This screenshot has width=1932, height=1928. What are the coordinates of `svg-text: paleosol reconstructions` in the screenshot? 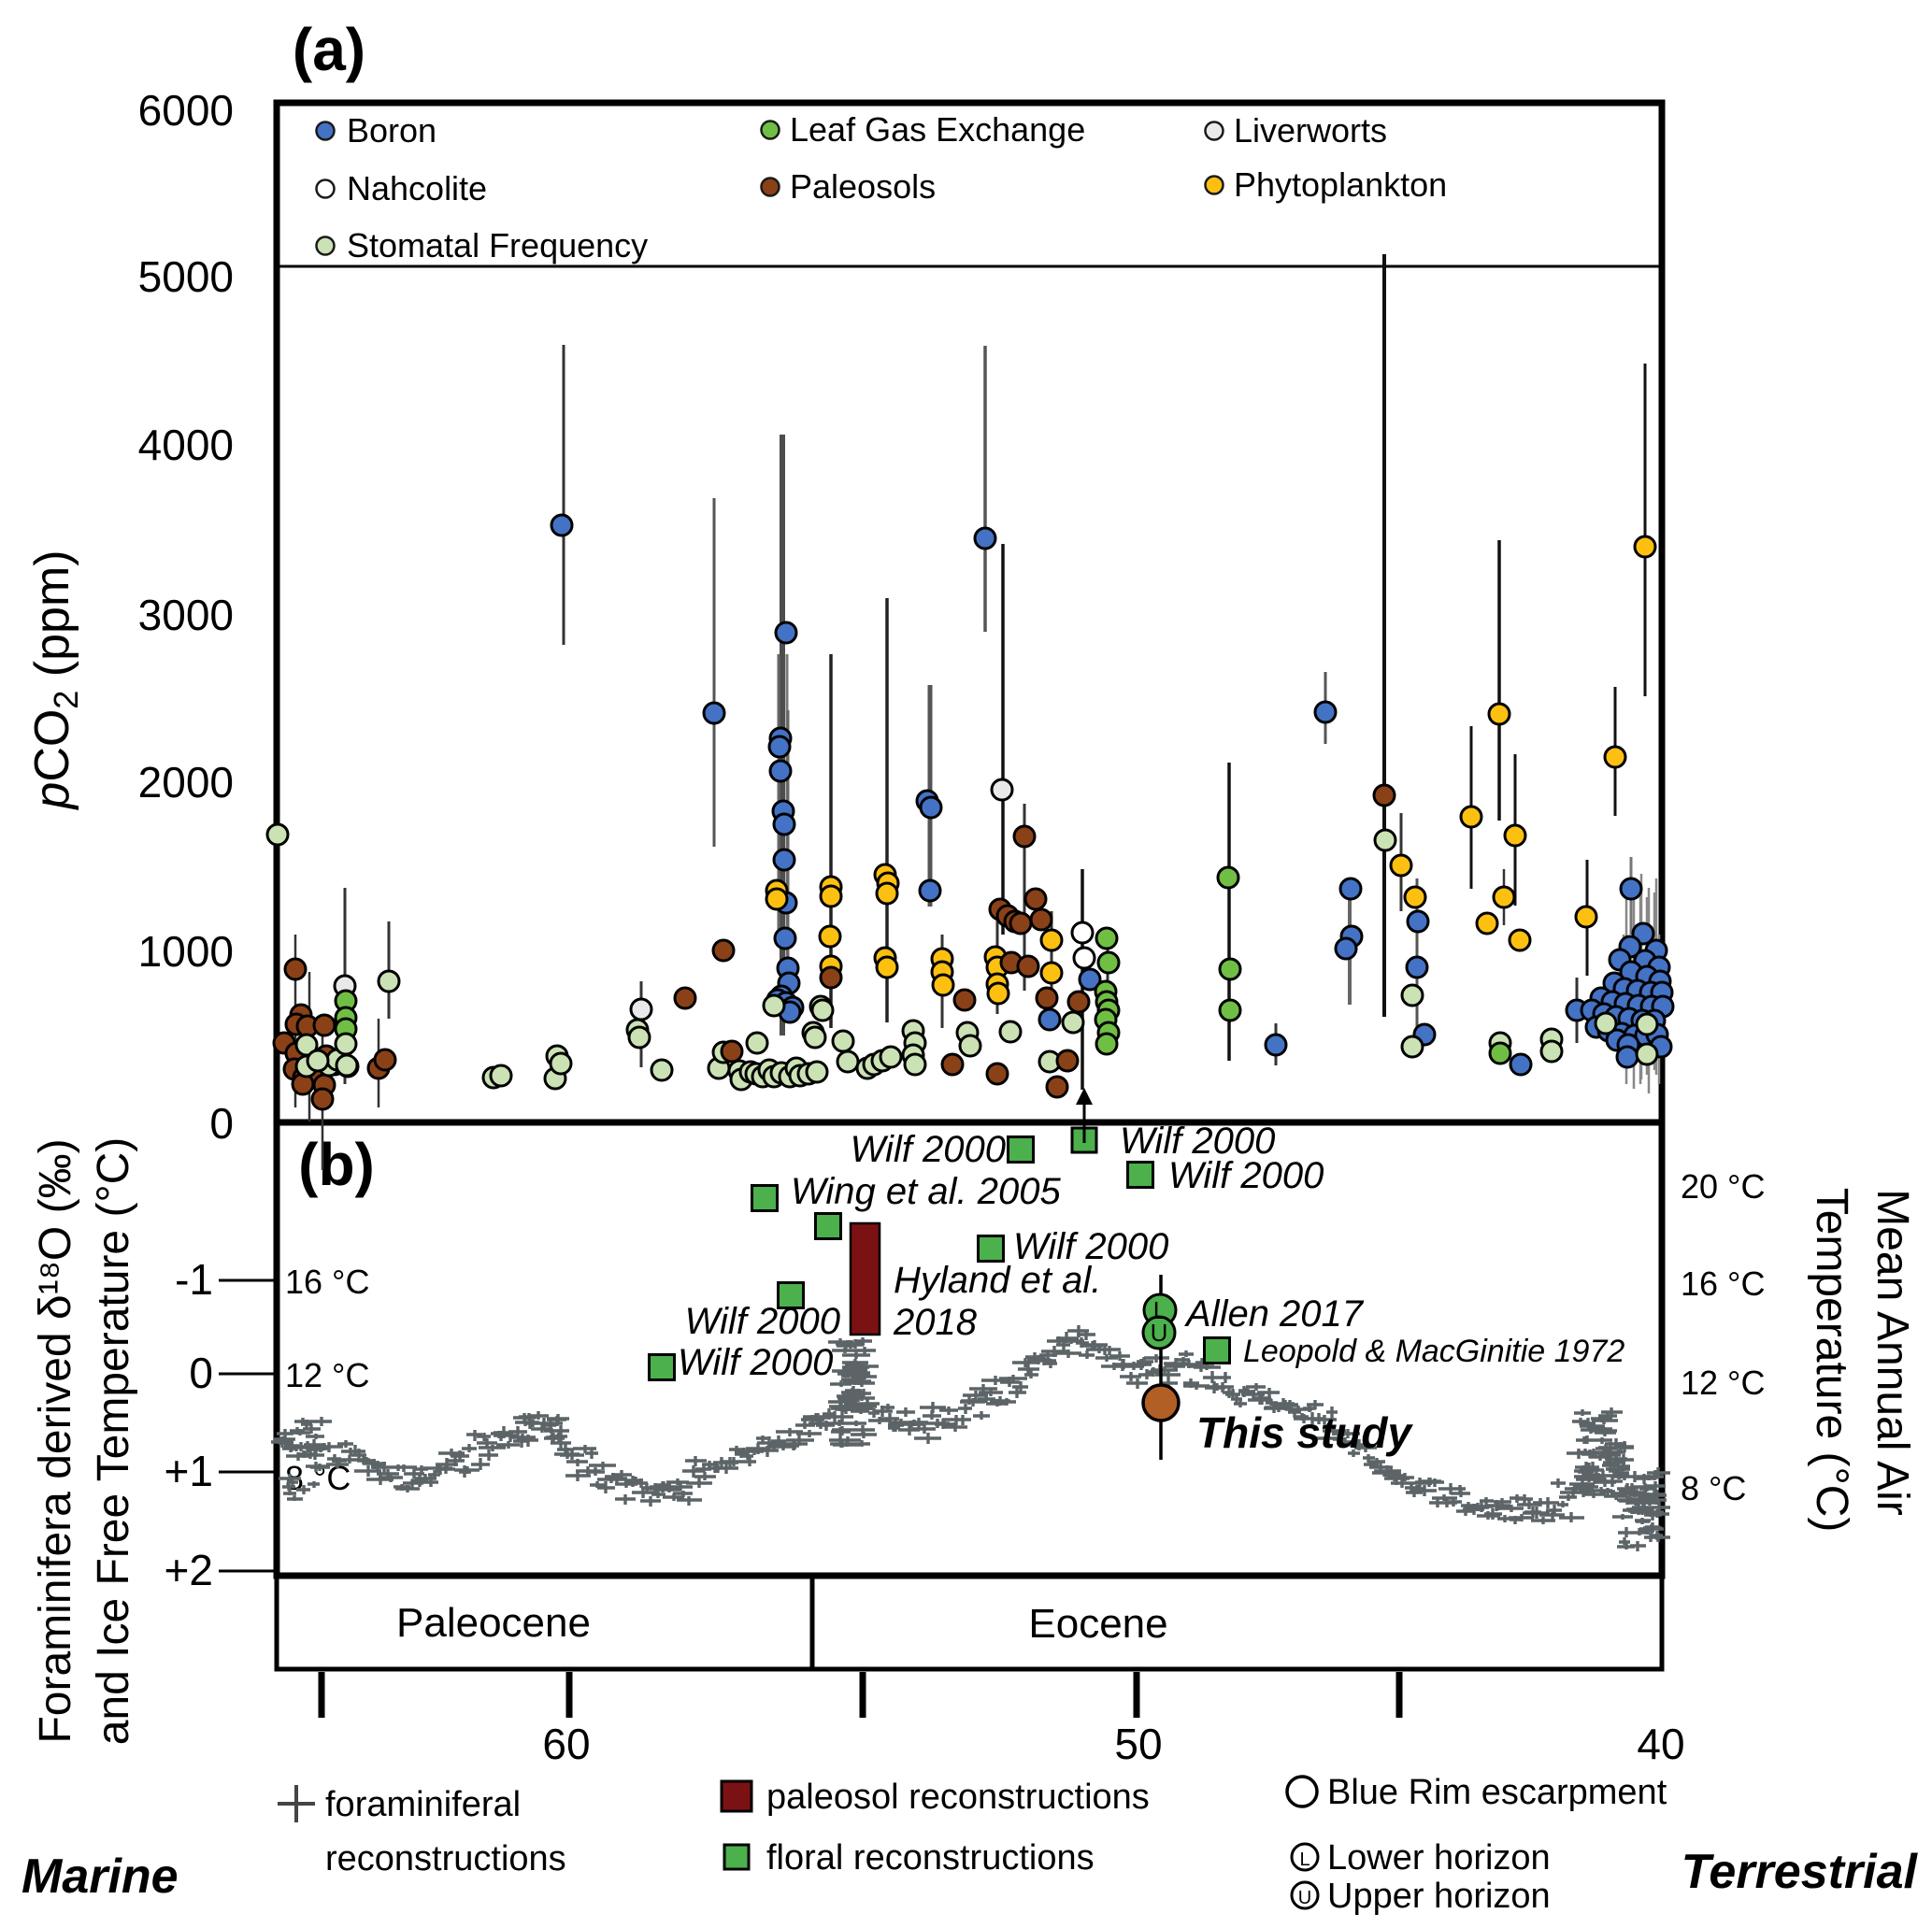 It's located at (958, 1797).